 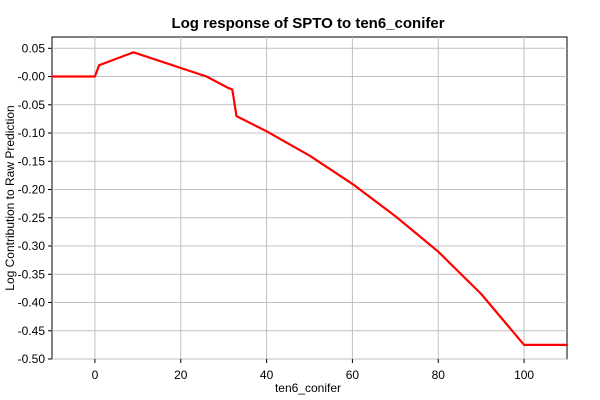 What do you see at coordinates (32, 105) in the screenshot?
I see `y-tick-label: -0.05` at bounding box center [32, 105].